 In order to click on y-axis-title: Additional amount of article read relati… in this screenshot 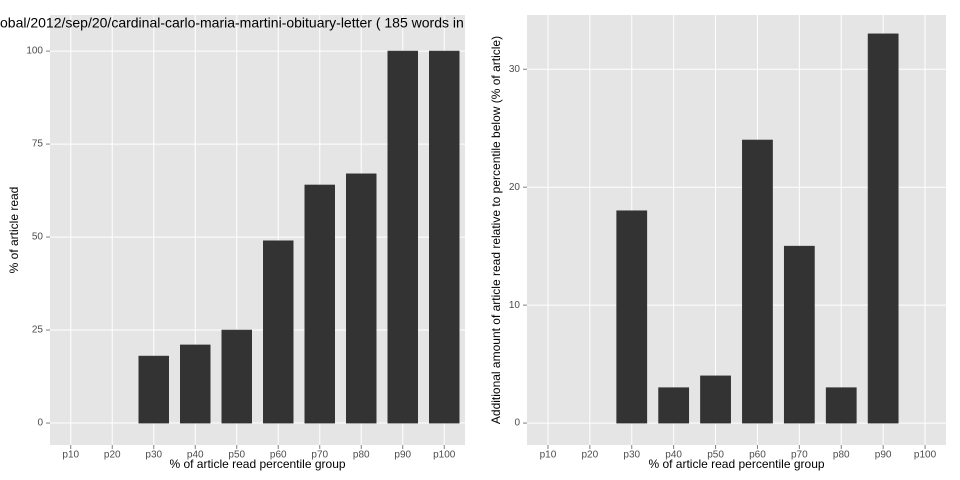, I will do `click(496, 230)`.